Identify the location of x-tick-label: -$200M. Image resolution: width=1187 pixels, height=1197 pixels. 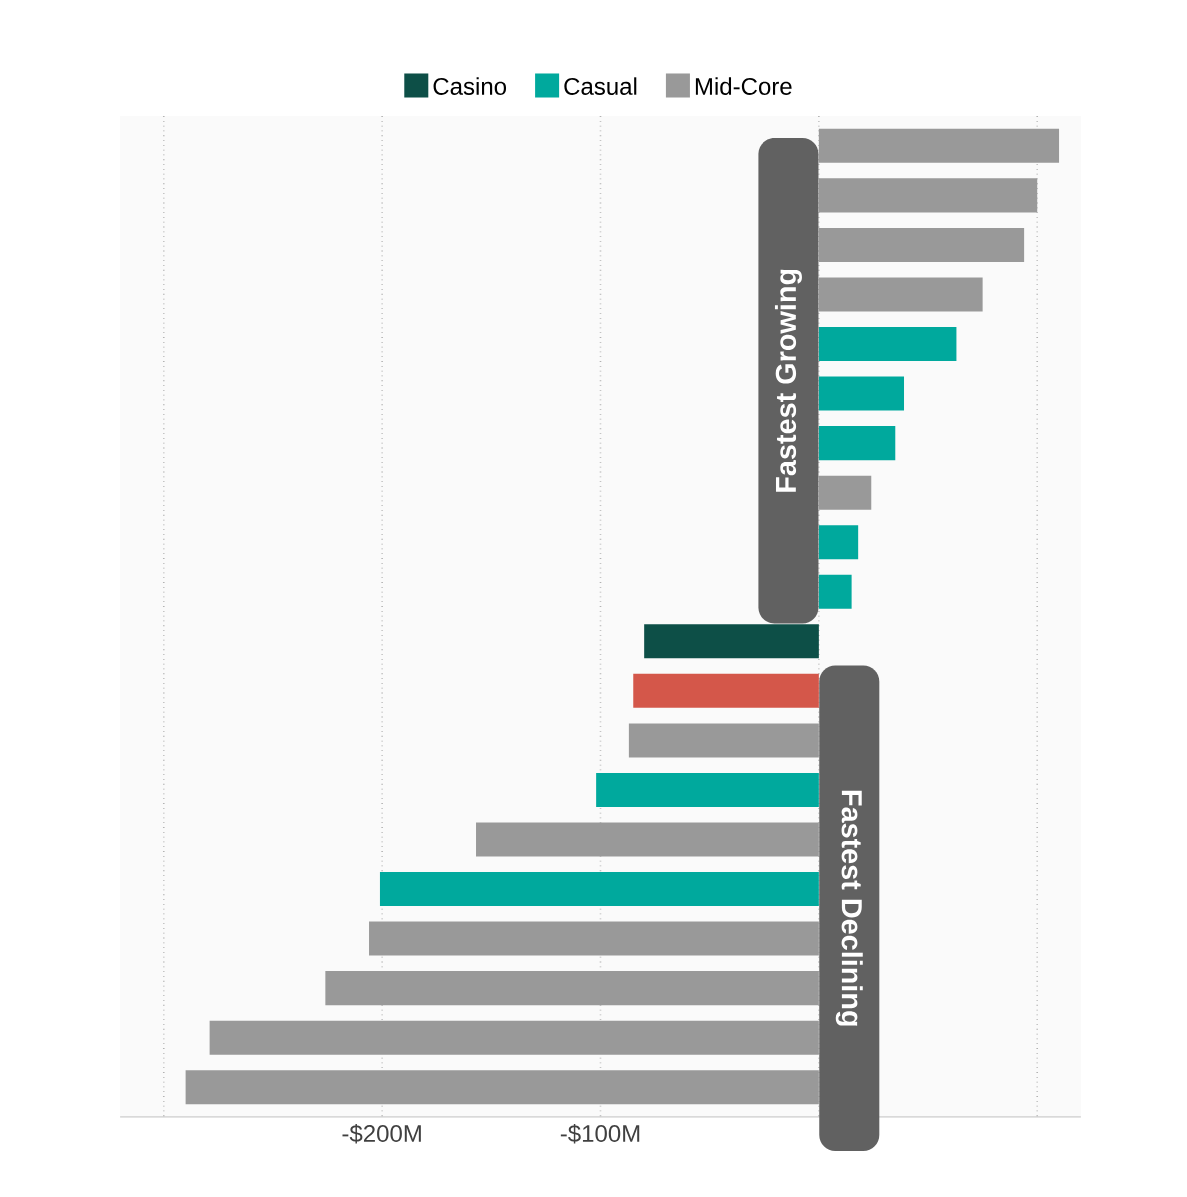
(381, 1134).